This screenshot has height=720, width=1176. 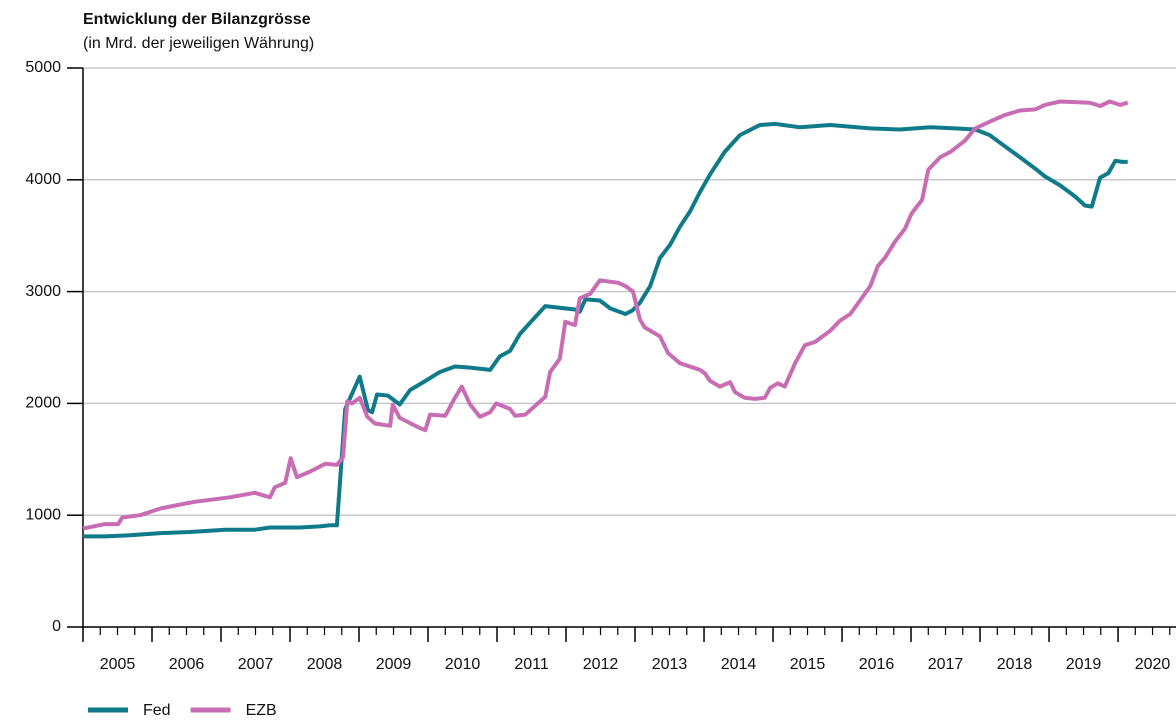 I want to click on y-tick-label: 2000, so click(x=43, y=403).